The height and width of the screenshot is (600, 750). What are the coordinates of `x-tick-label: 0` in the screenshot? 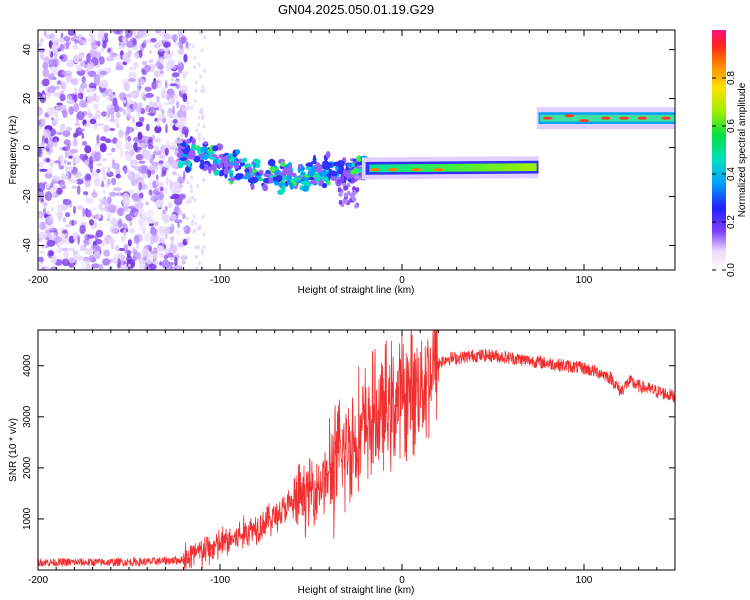 It's located at (402, 580).